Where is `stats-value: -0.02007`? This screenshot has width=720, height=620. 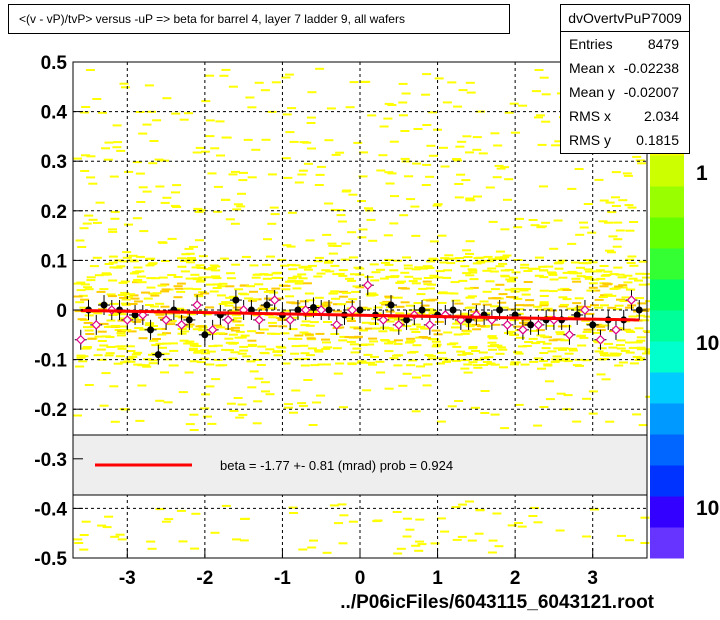
stats-value: -0.02007 is located at coordinates (651, 92).